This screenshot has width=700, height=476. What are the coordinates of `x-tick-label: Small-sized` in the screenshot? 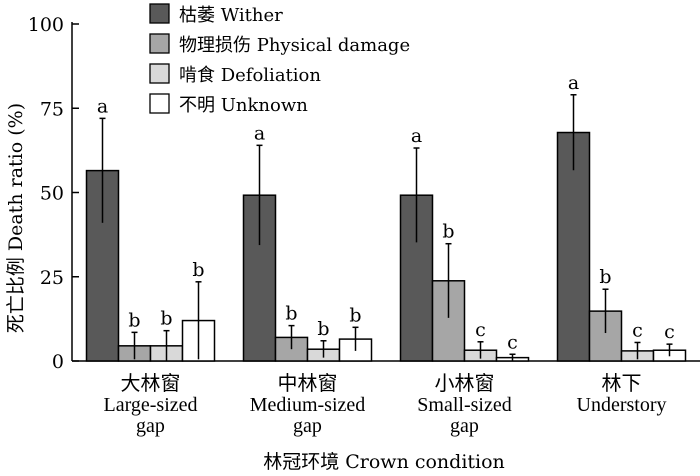 It's located at (464, 405).